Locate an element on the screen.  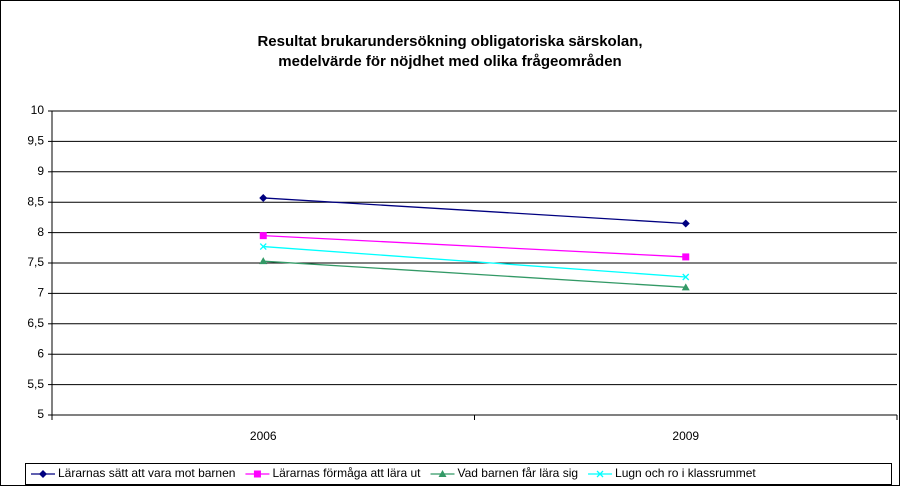
y-tick-label: 6,5 is located at coordinates (35, 323).